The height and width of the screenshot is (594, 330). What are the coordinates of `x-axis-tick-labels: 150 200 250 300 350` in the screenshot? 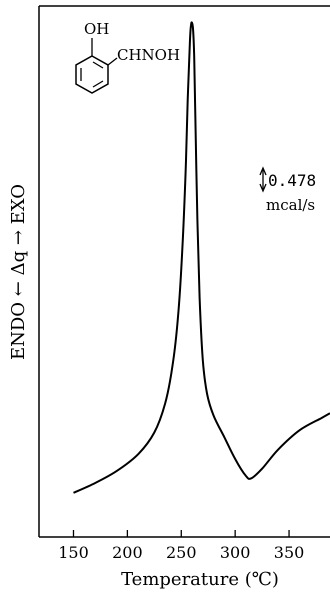 It's located at (181, 552).